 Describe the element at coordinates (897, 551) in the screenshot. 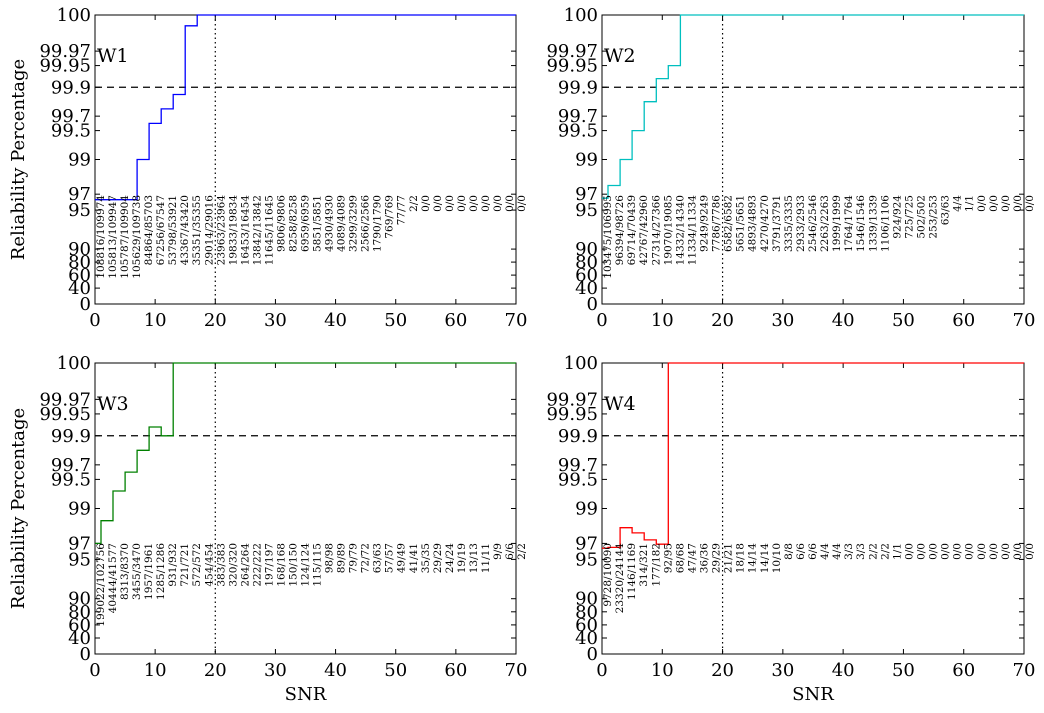

I see `bin-count-label: 1/1` at that location.